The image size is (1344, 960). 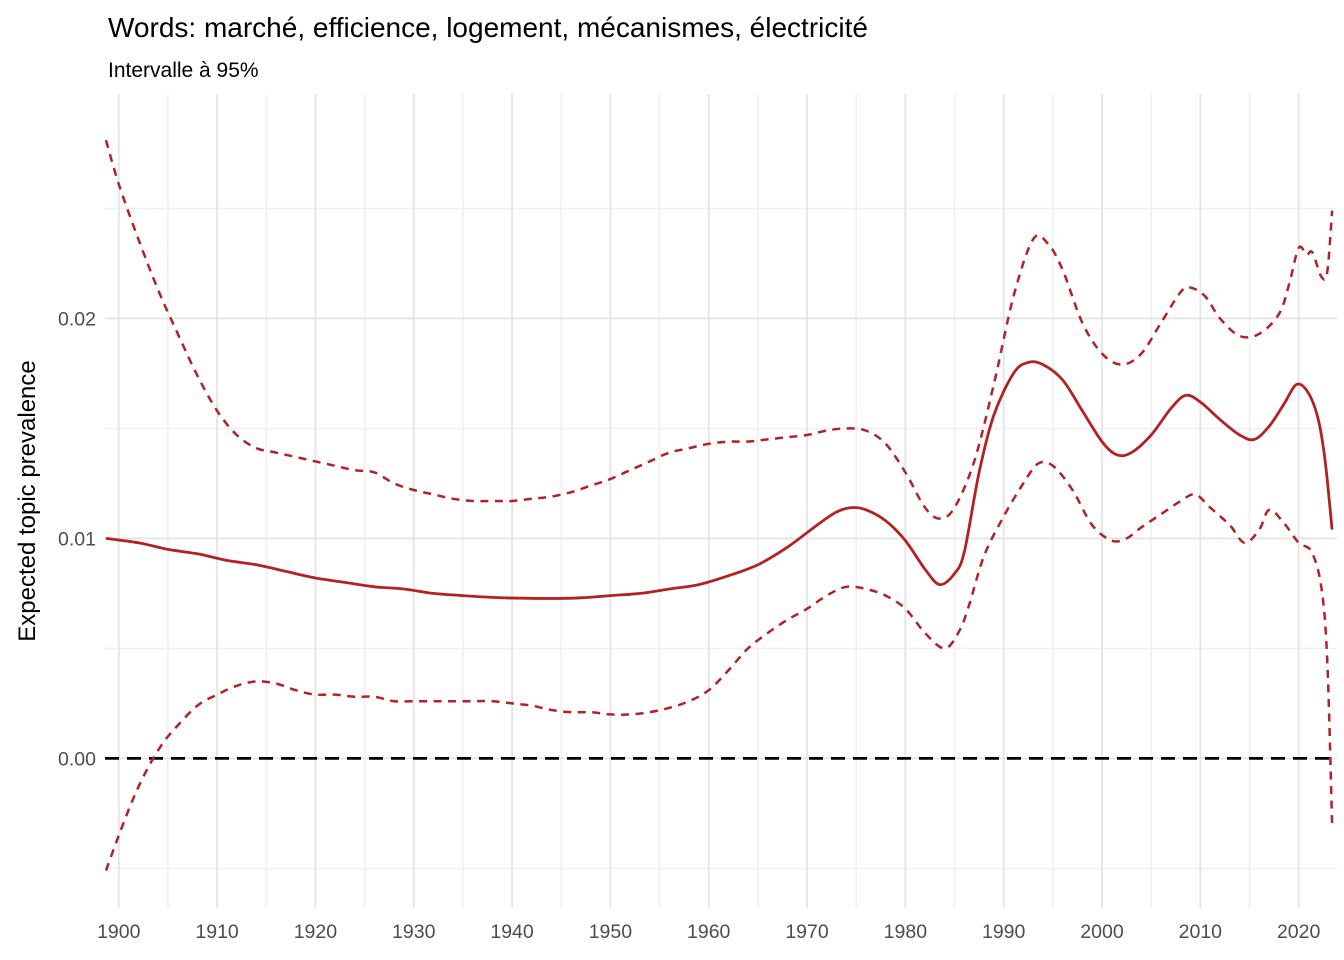 I want to click on y-tick-label: 0.00, so click(x=77, y=759).